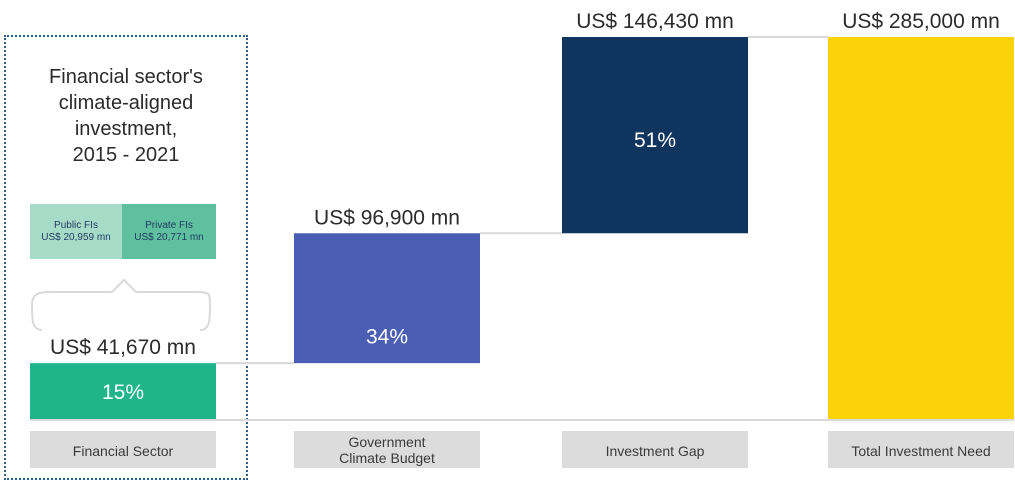 This screenshot has height=482, width=1015. Describe the element at coordinates (921, 21) in the screenshot. I see `value-label: US$ 285,000 mn` at that location.